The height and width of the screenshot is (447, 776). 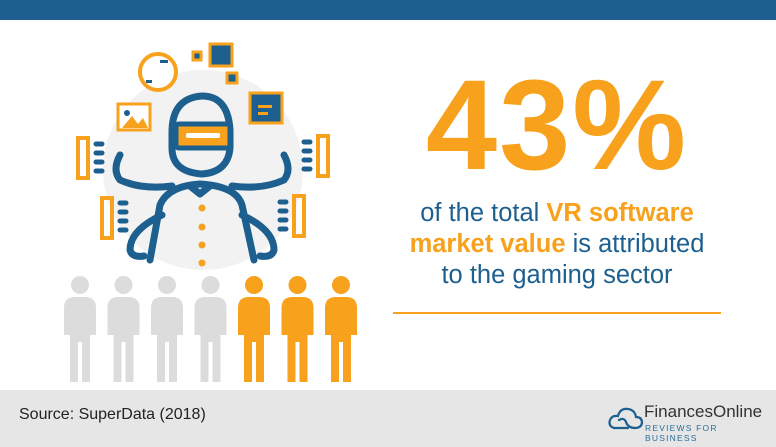 What do you see at coordinates (158, 72) in the screenshot?
I see `globe-icon` at bounding box center [158, 72].